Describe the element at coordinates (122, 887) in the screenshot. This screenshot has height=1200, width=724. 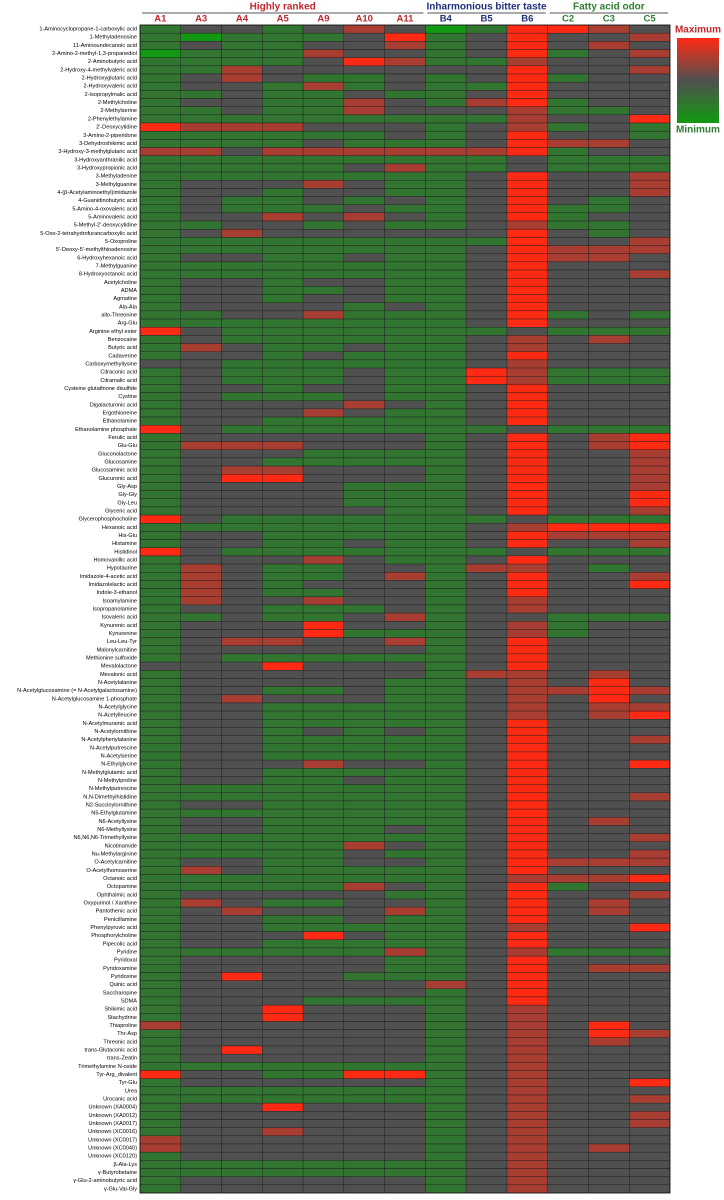
I see `row-label: Octopamine` at that location.